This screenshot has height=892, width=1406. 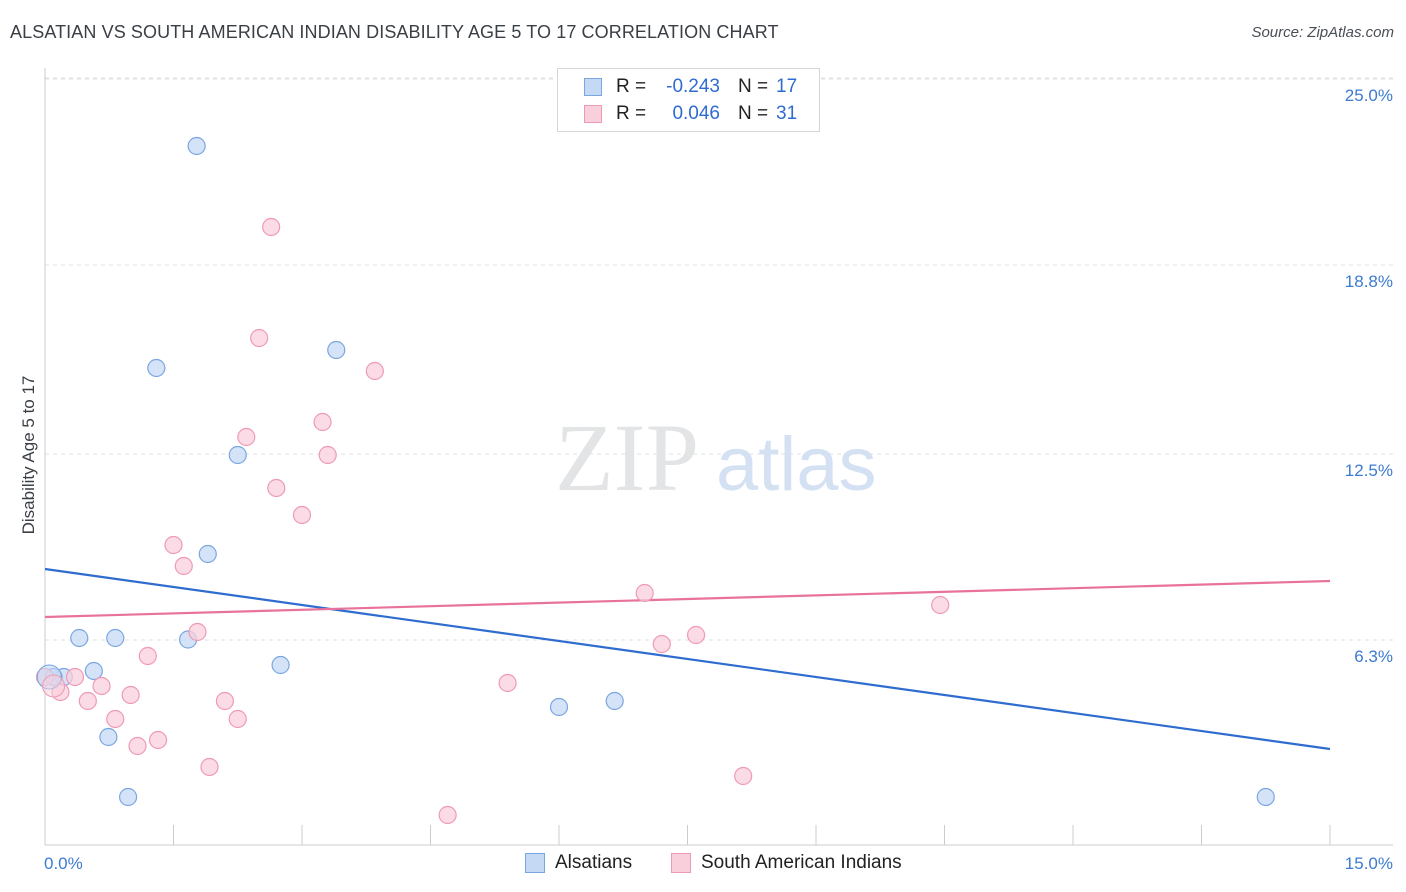 I want to click on south-american-indian-point-large, so click(x=54, y=686).